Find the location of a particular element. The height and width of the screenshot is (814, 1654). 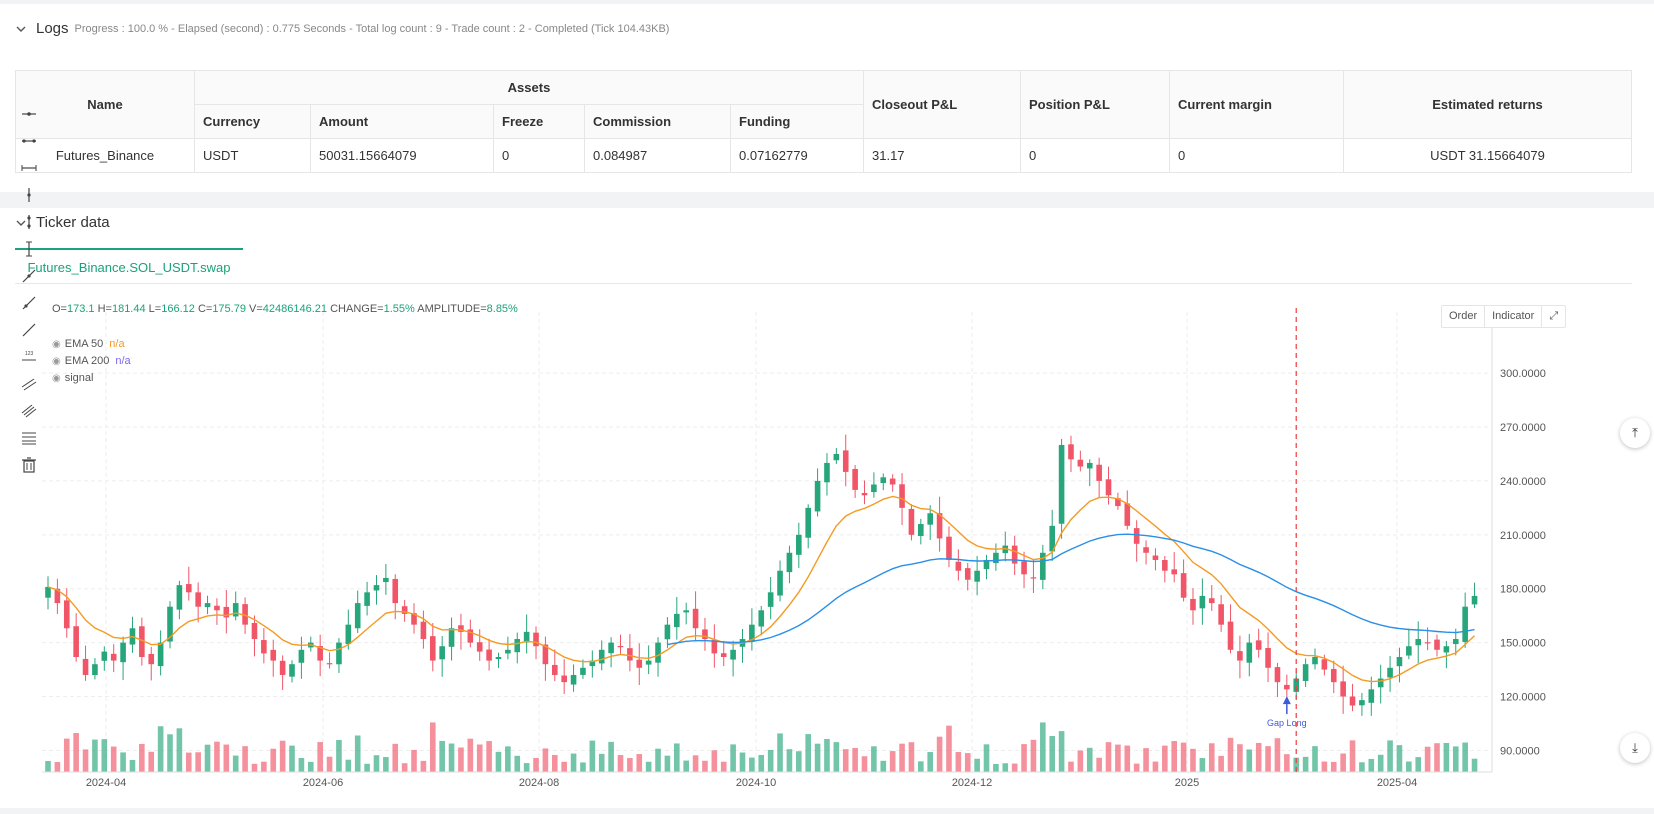

fib-retracement-icon is located at coordinates (29, 437).